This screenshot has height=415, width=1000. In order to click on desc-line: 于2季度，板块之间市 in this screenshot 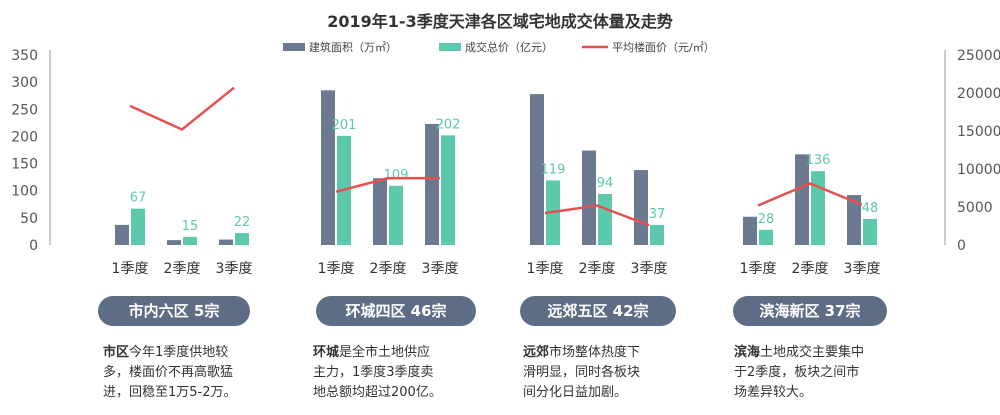, I will do `click(797, 372)`.